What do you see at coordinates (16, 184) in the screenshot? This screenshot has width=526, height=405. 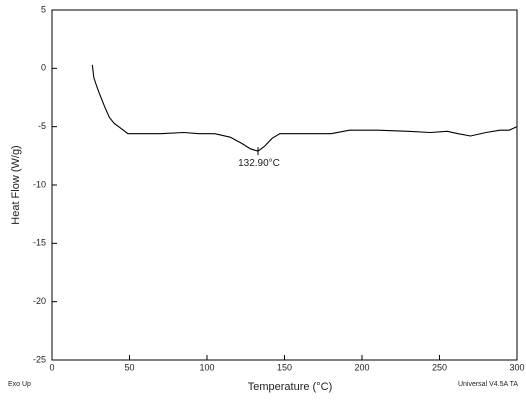 I see `y-axis-label: Heat Flow (W/g)` at bounding box center [16, 184].